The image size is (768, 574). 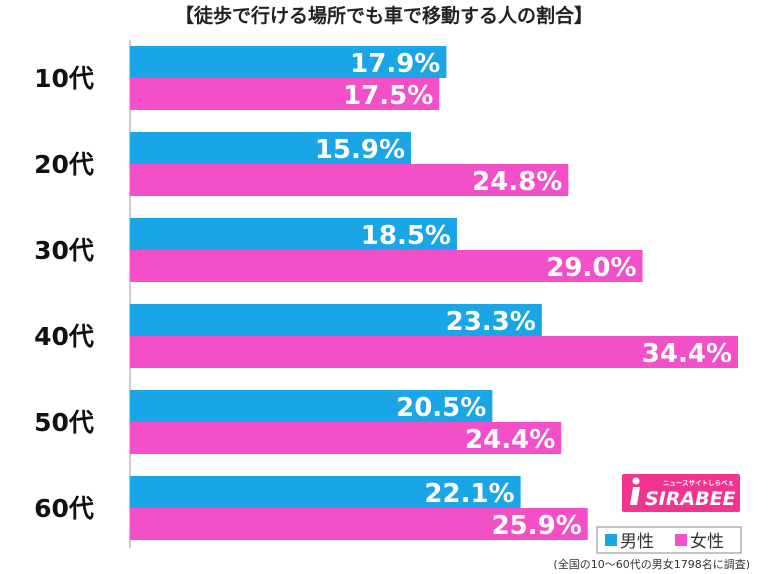 I want to click on category-label: 60代, so click(x=64, y=508).